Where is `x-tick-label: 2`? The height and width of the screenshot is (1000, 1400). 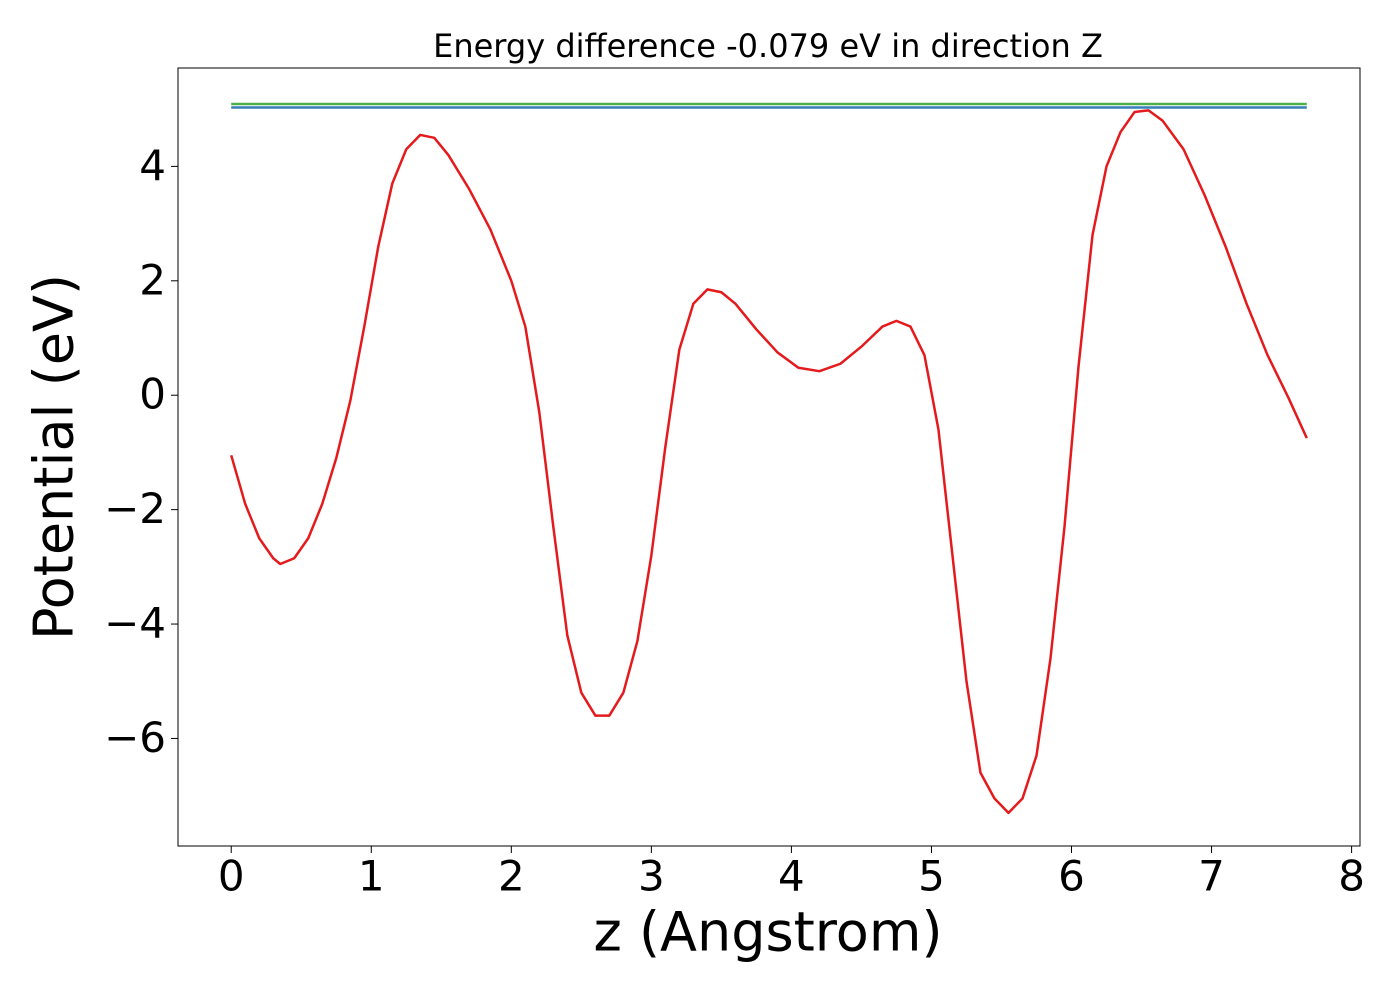 x-tick-label: 2 is located at coordinates (511, 876).